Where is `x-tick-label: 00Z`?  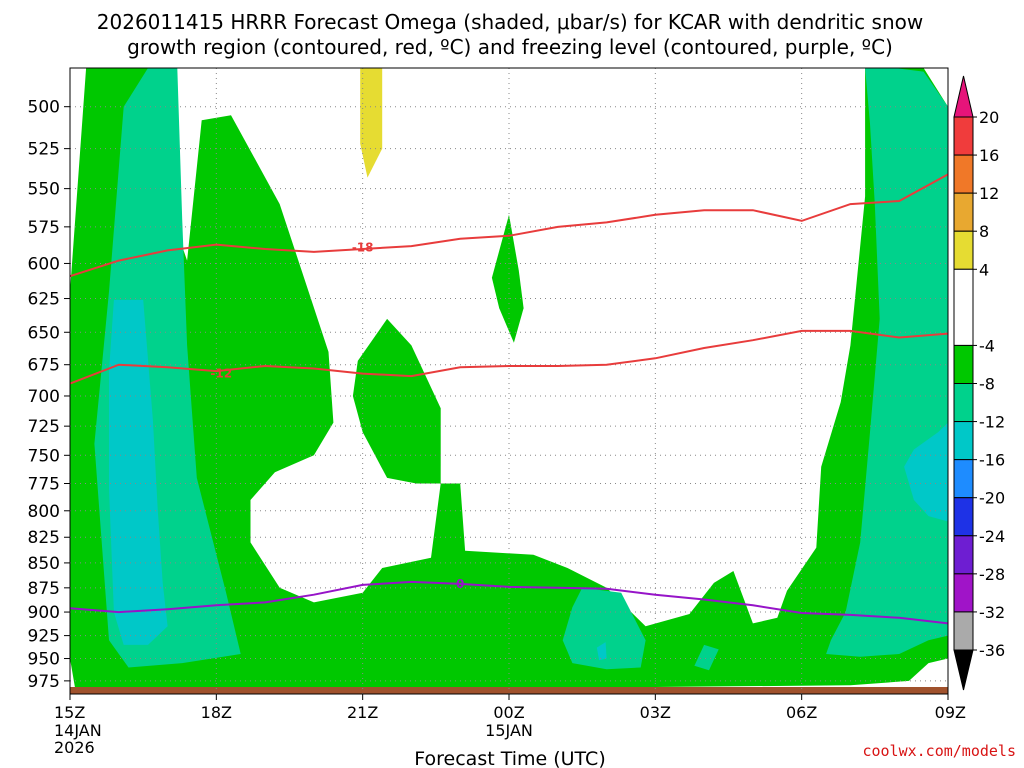 x-tick-label: 00Z is located at coordinates (508, 712).